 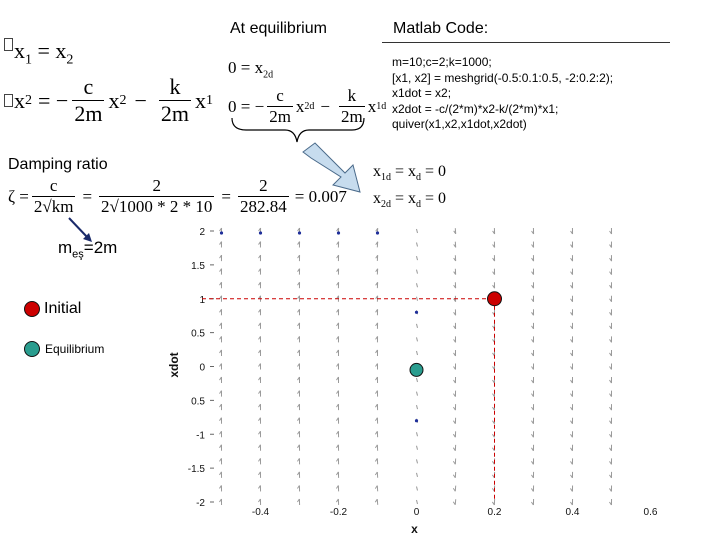 I want to click on code-line: quiver(x1,x2,x1dot,x2dot), so click(x=459, y=124).